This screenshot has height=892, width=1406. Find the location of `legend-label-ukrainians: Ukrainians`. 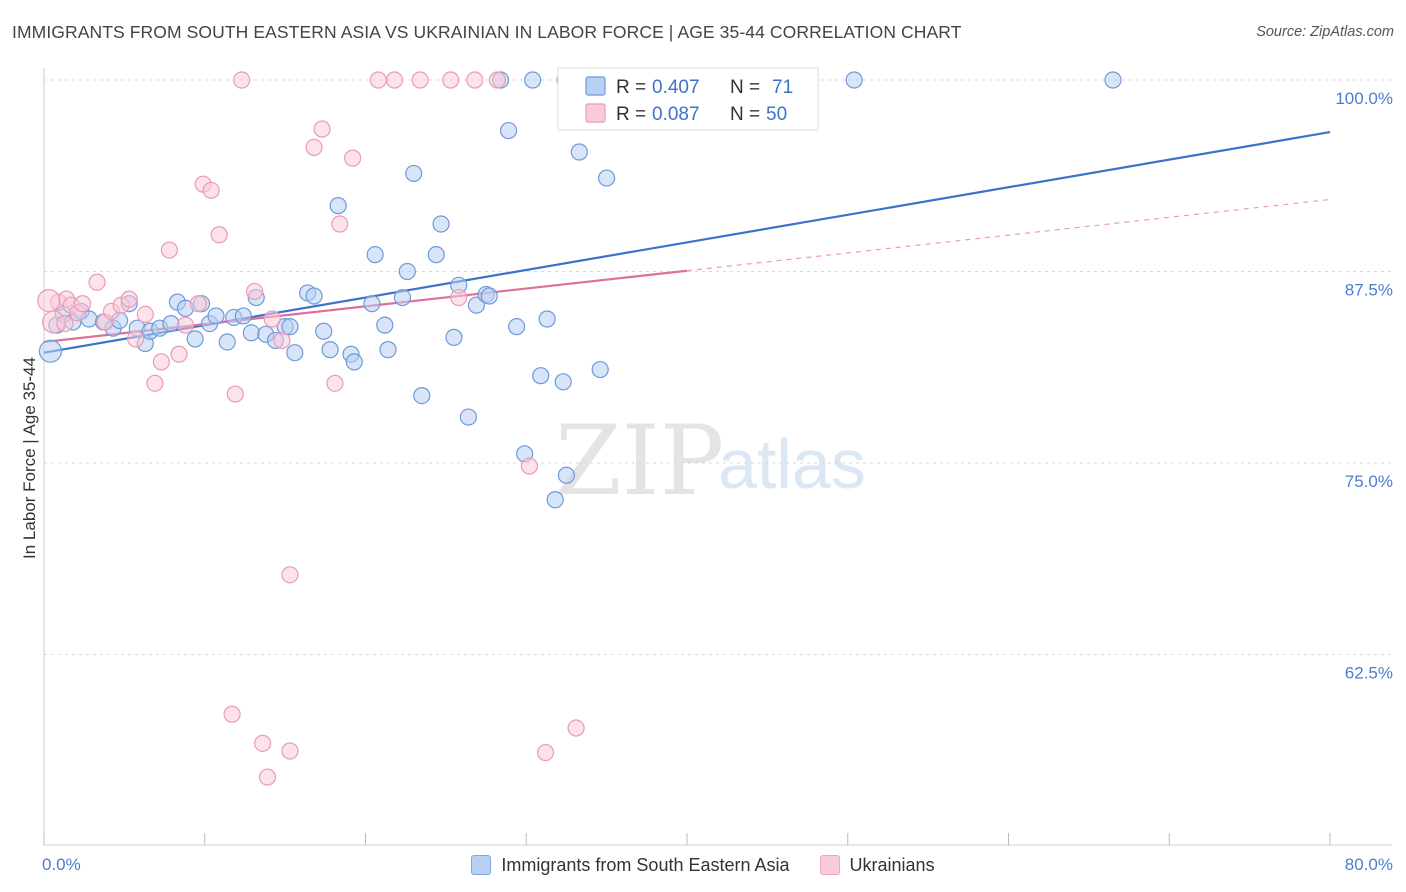

legend-label-ukrainians: Ukrainians is located at coordinates (892, 864).